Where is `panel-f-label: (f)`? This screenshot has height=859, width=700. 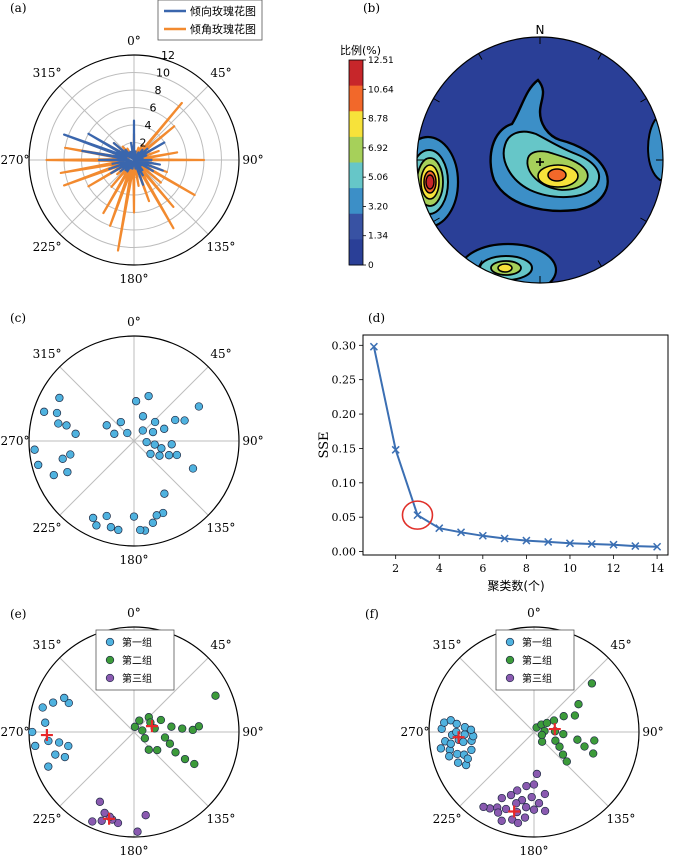 panel-f-label: (f) is located at coordinates (372, 614).